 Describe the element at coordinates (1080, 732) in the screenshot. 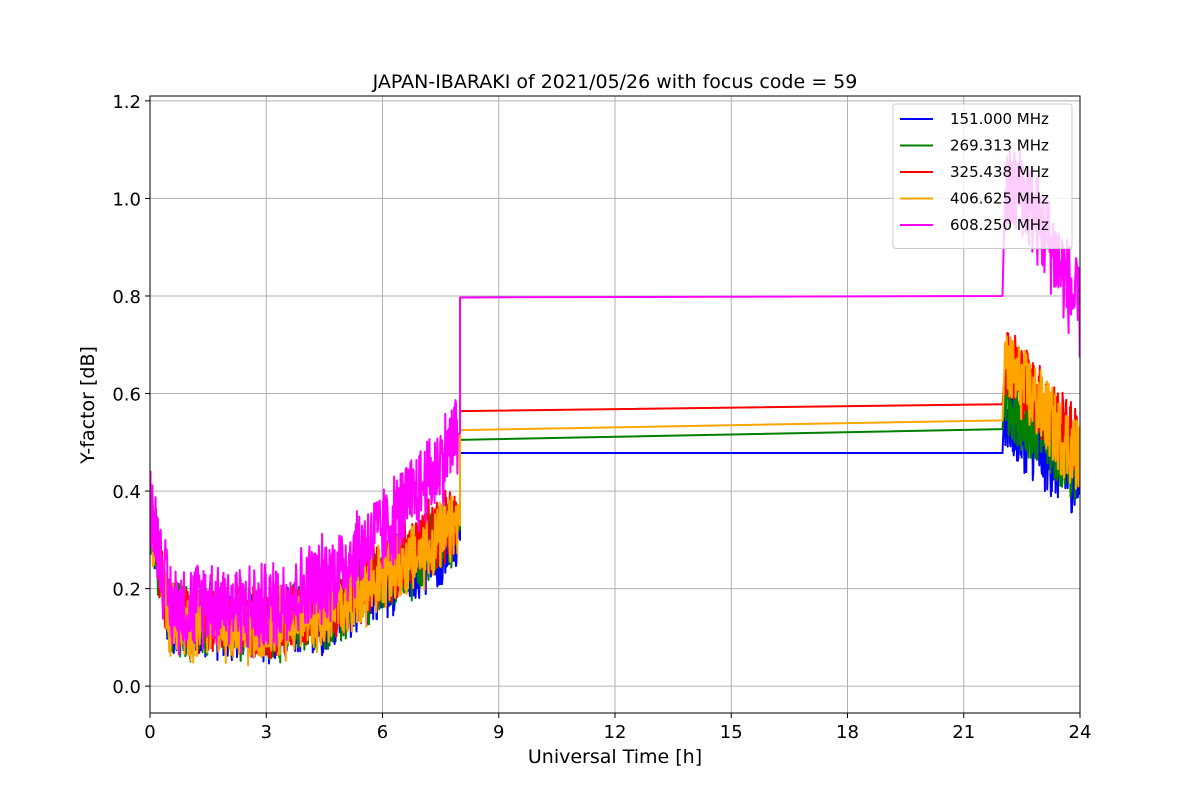

I see `x-tick-label: 24` at that location.